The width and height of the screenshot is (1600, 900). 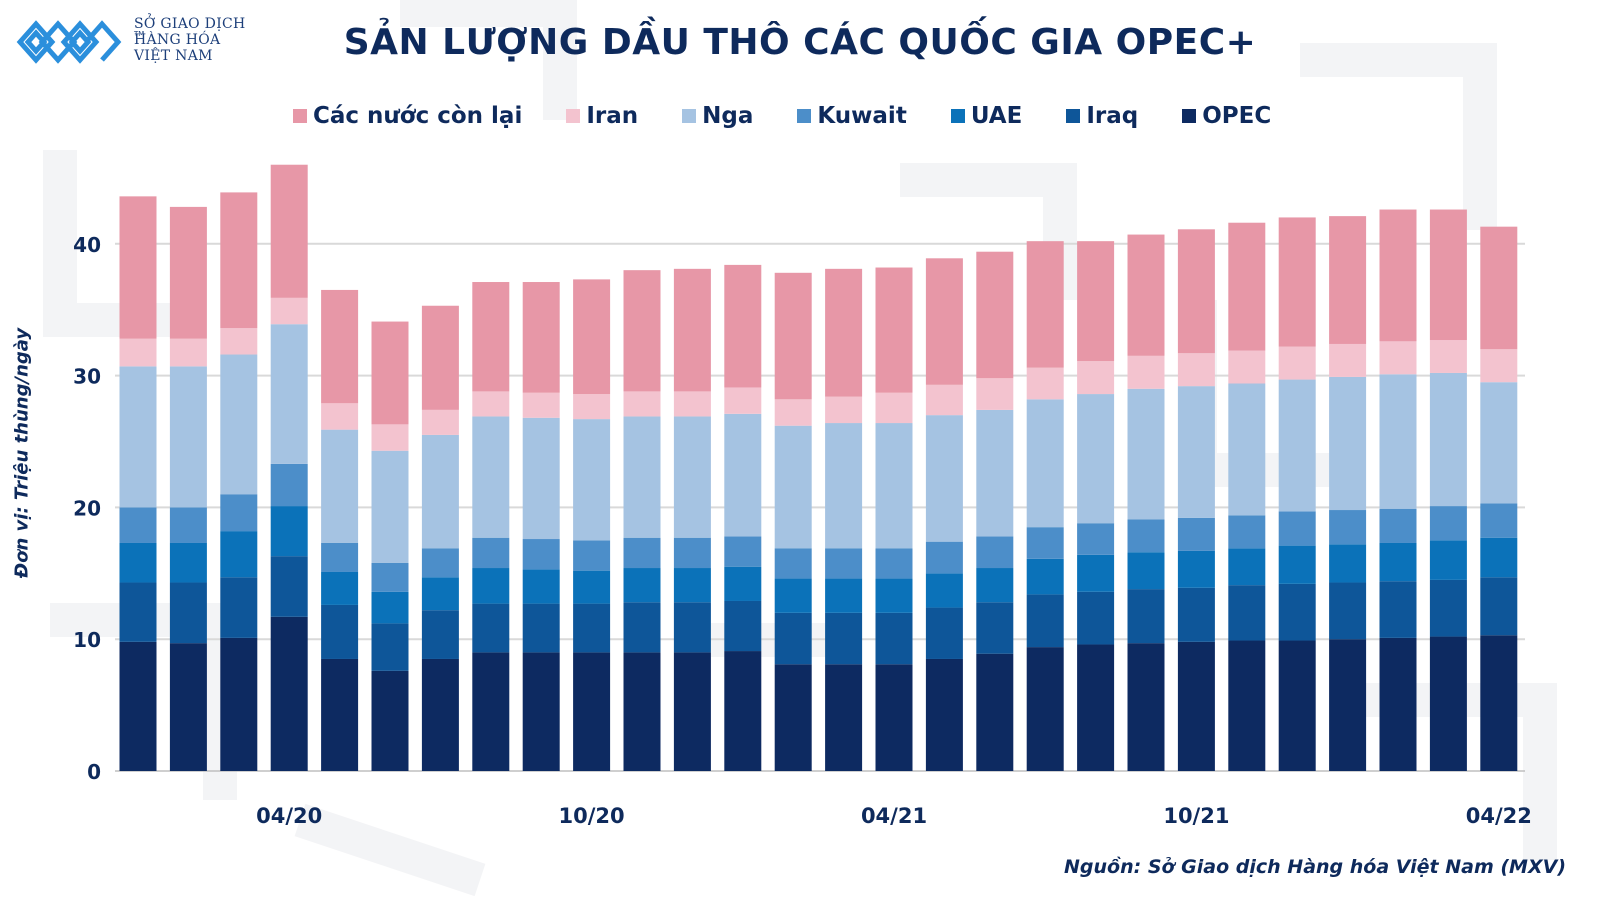 What do you see at coordinates (986, 116) in the screenshot?
I see `legend-item: UAE` at bounding box center [986, 116].